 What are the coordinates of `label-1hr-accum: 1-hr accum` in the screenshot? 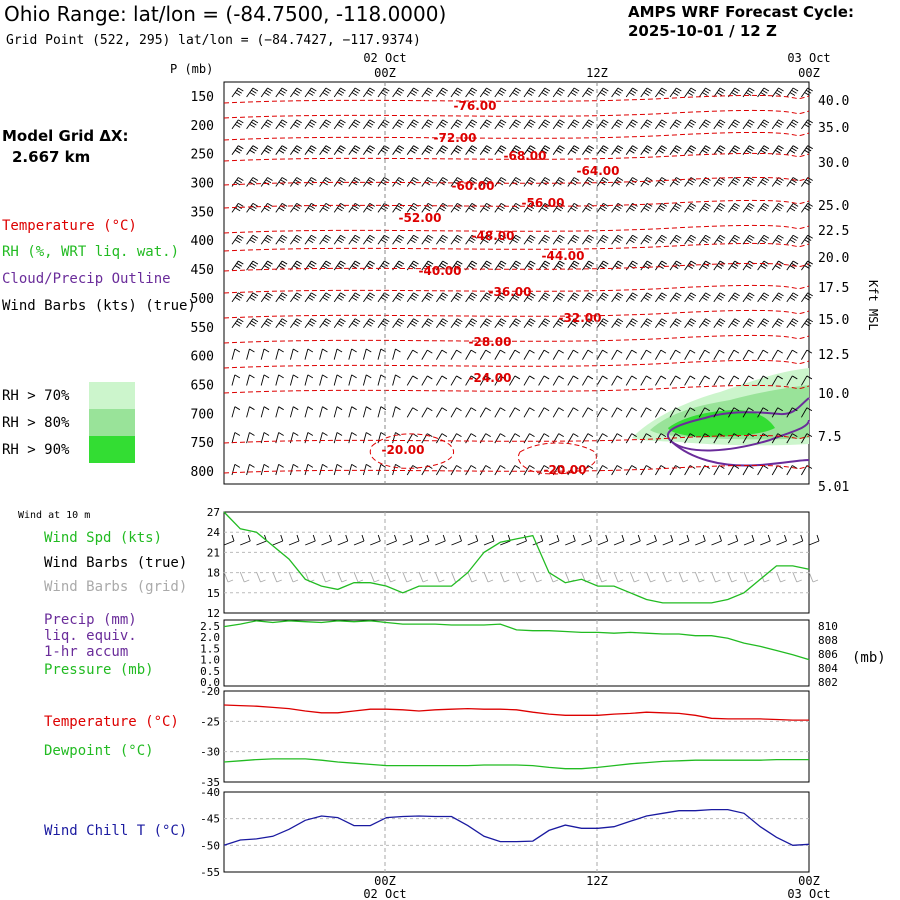 It's located at (86, 652).